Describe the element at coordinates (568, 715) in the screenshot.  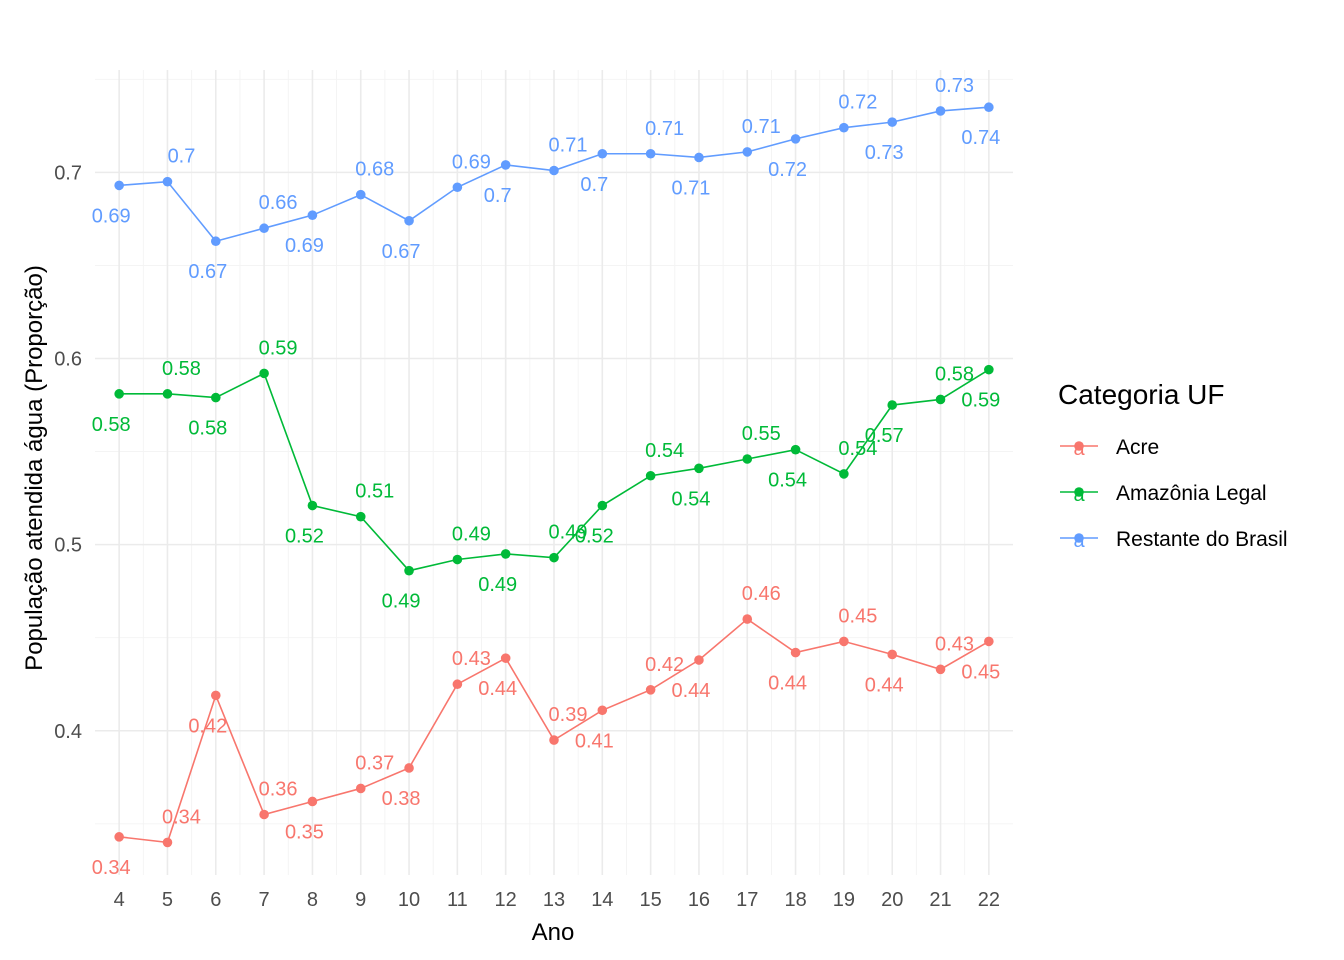
I see `data-label: 0.39` at that location.